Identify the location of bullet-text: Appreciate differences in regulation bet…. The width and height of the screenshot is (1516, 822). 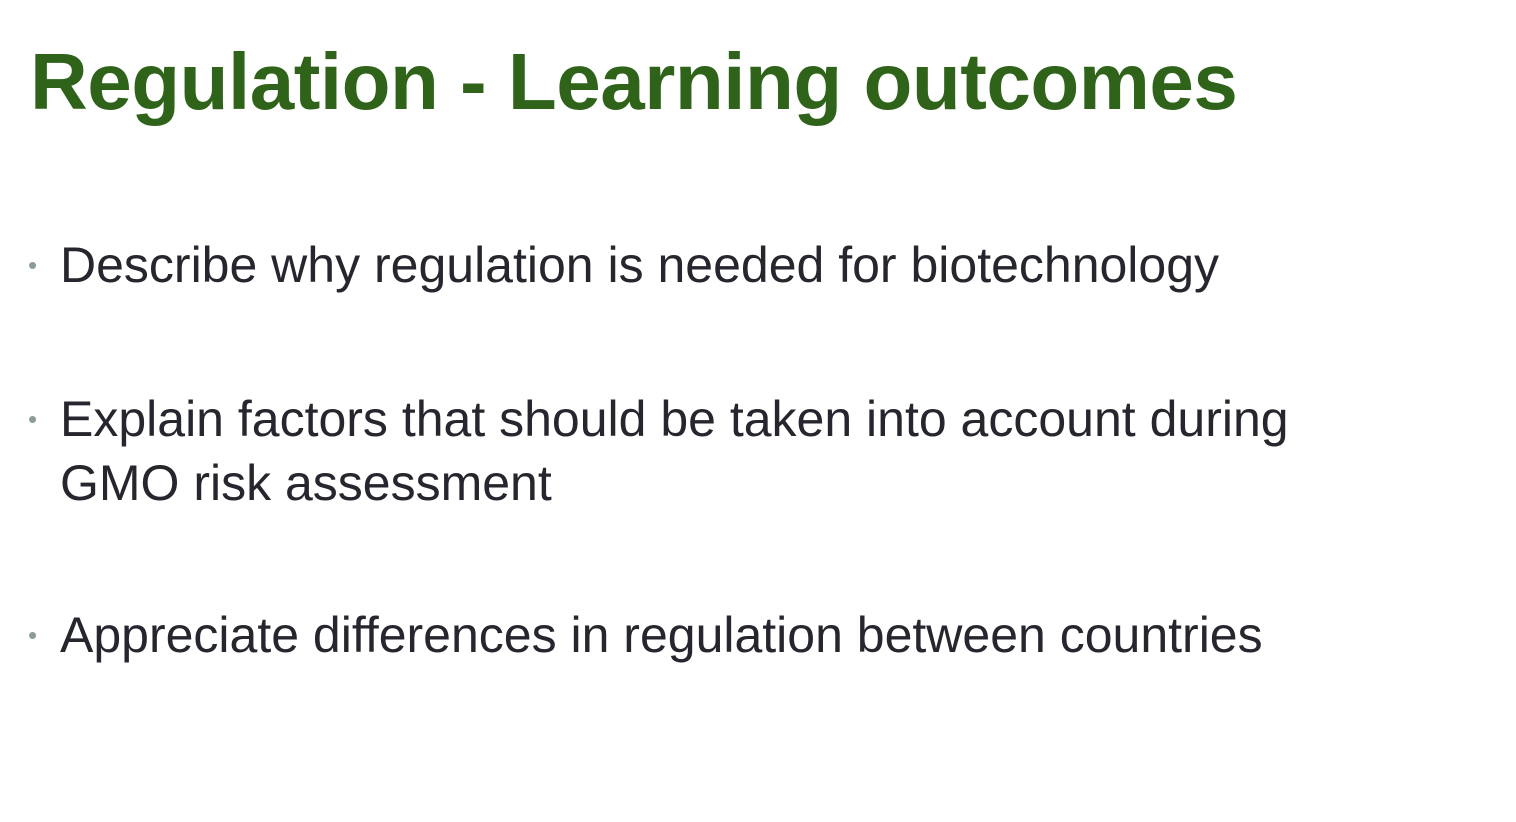
(661, 635).